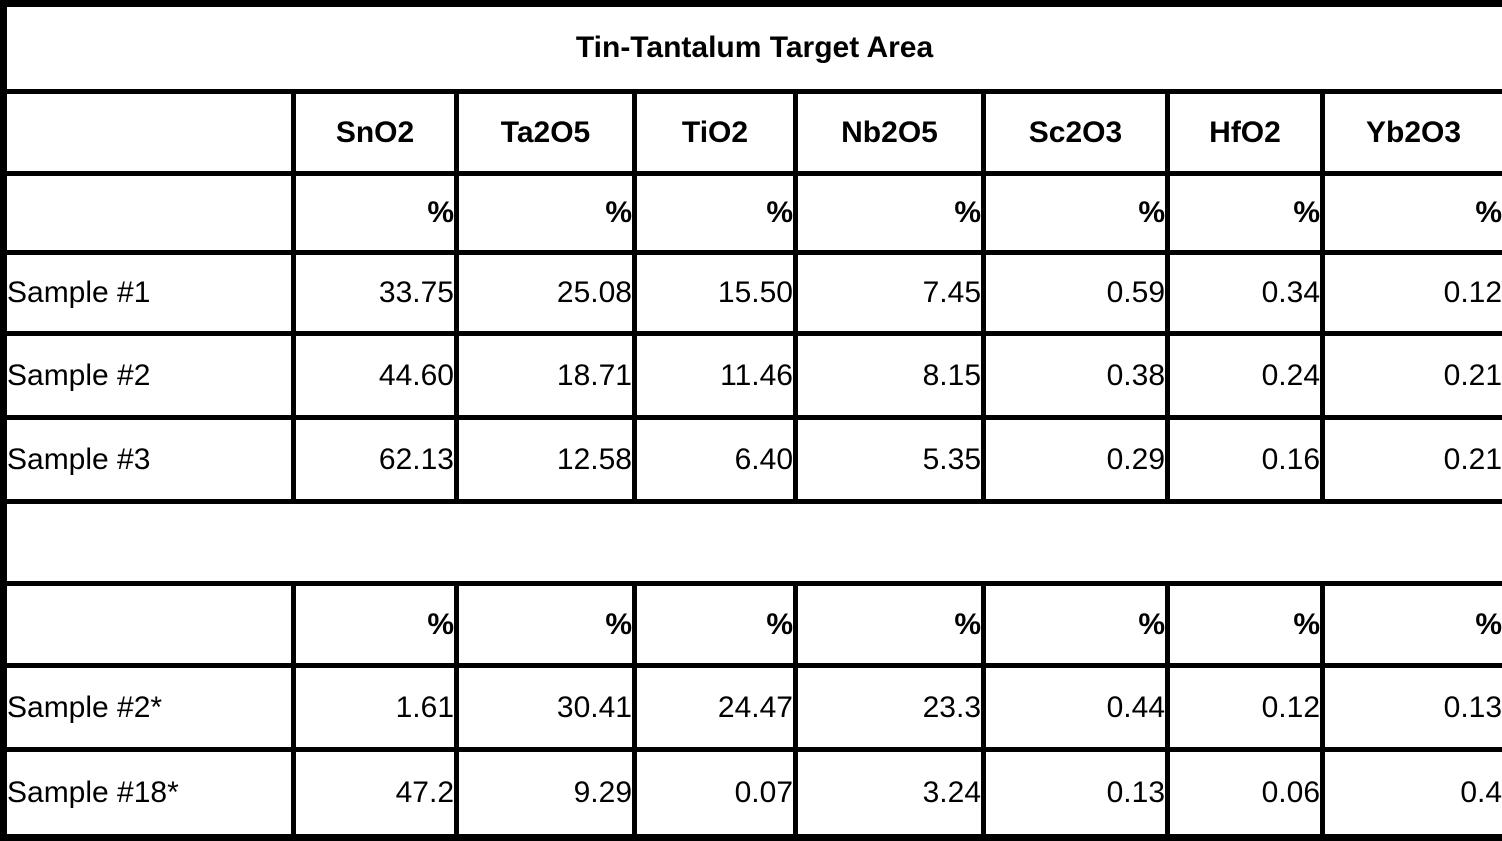 The height and width of the screenshot is (841, 1502). Describe the element at coordinates (715, 376) in the screenshot. I see `value-cell: 11.46` at that location.